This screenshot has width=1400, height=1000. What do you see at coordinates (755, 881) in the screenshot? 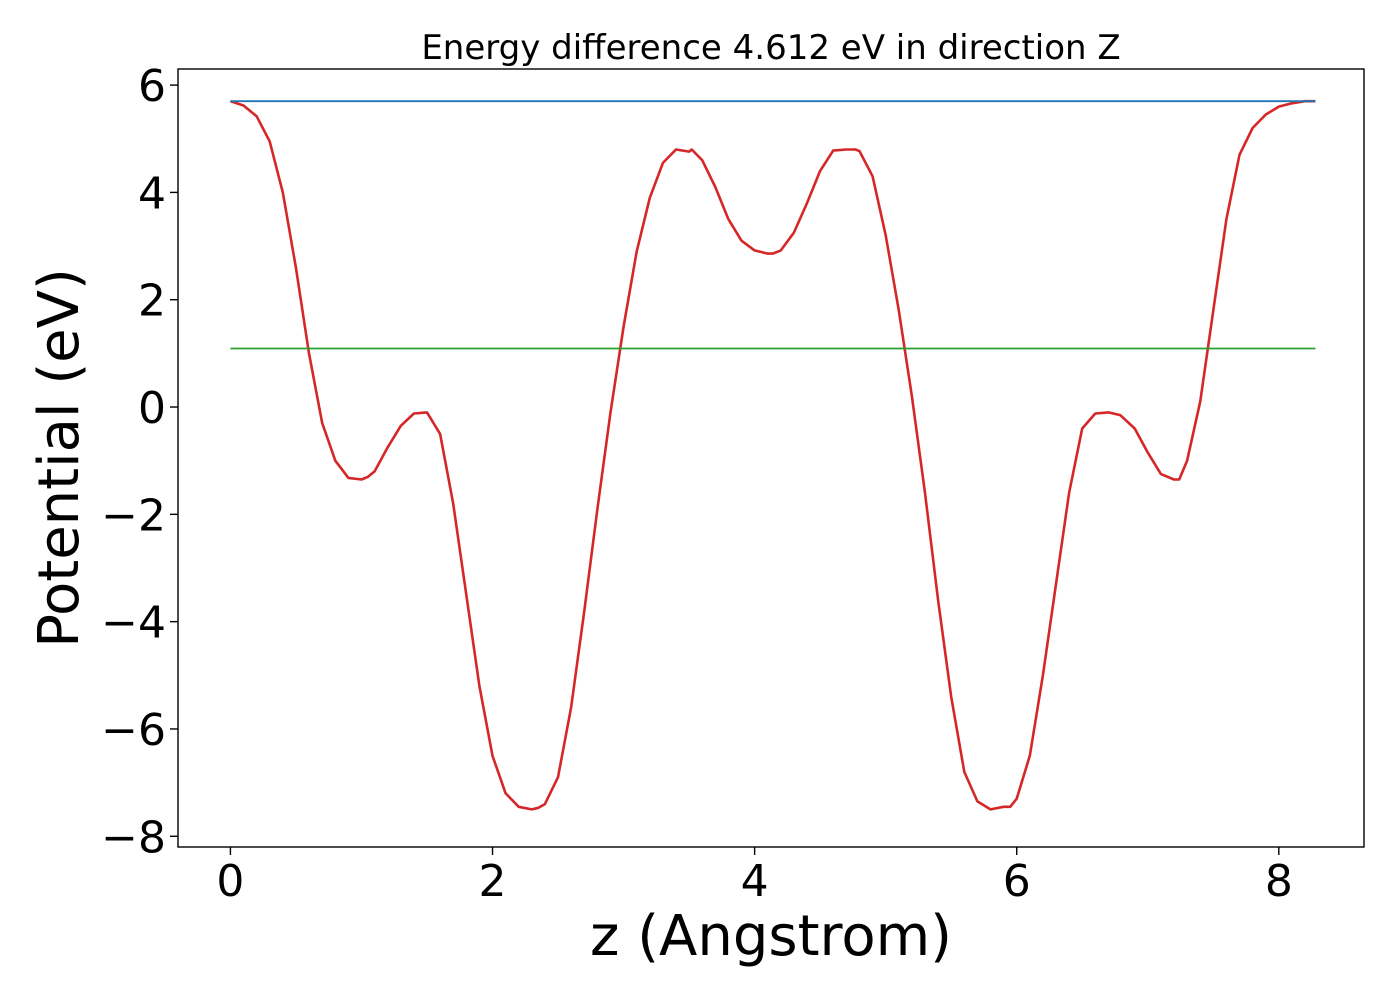
I see `x-tick-label: 4` at bounding box center [755, 881].